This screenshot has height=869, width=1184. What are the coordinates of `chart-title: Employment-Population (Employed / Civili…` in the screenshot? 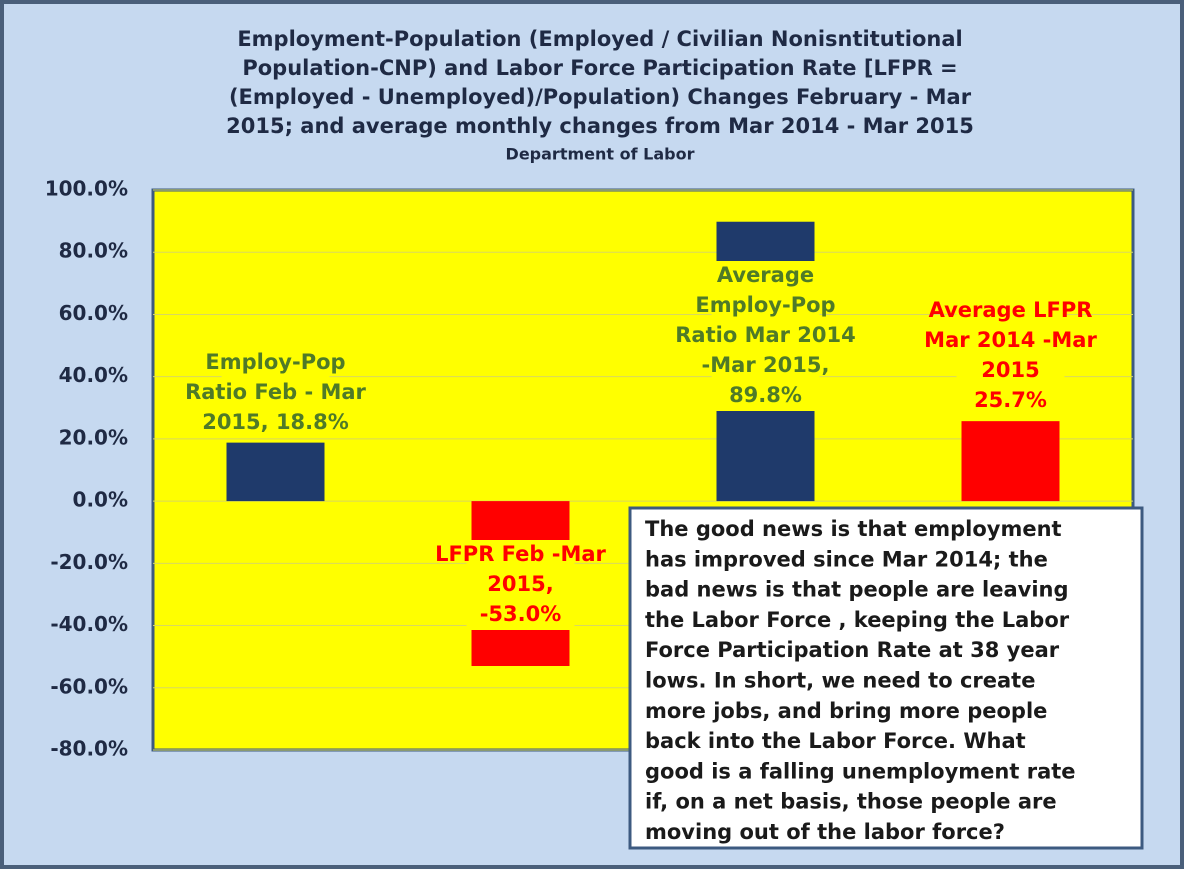 It's located at (599, 39).